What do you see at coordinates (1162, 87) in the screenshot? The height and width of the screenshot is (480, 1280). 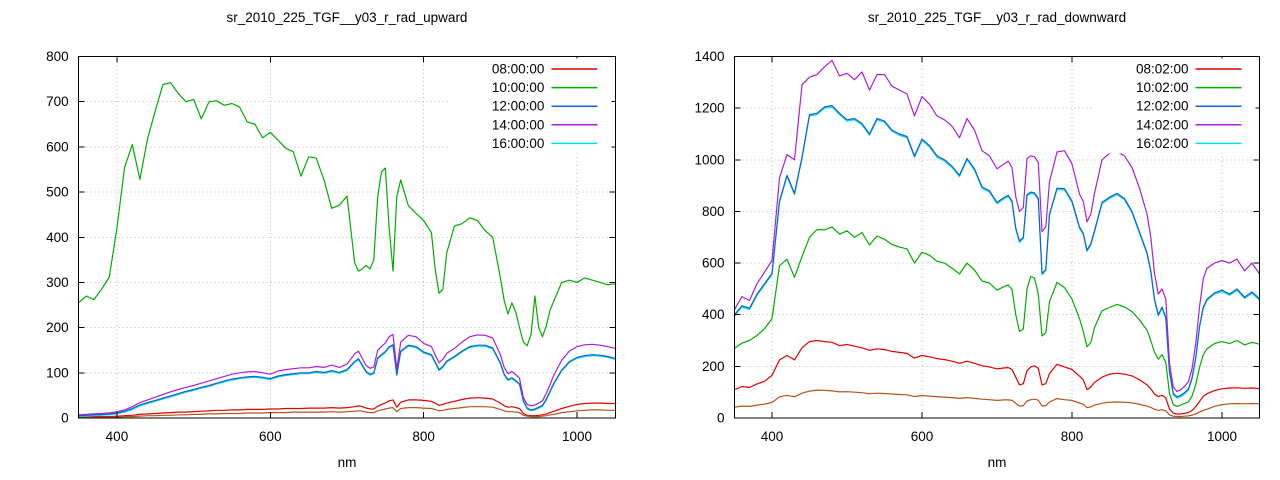 I see `legend-label: 10:02:00` at bounding box center [1162, 87].